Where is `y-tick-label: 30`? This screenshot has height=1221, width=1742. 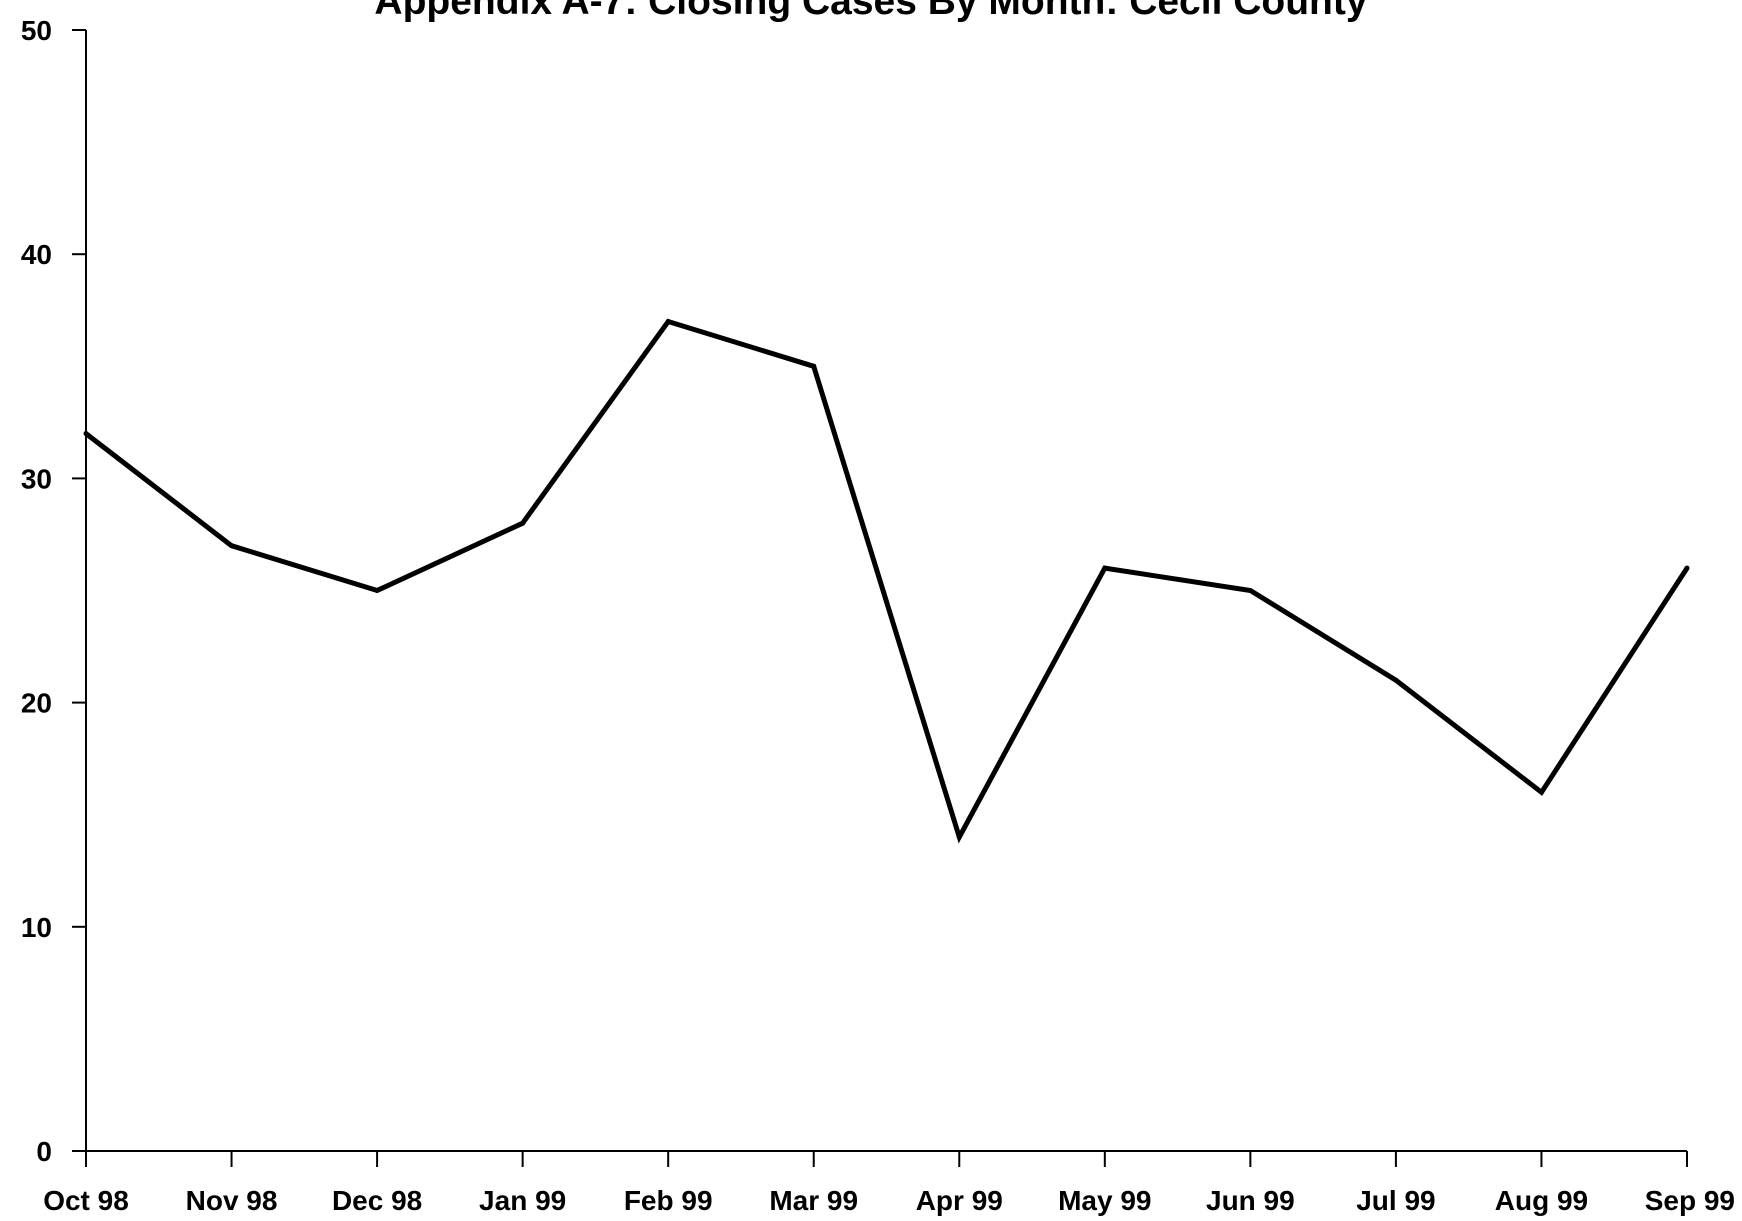
y-tick-label: 30 is located at coordinates (36, 478).